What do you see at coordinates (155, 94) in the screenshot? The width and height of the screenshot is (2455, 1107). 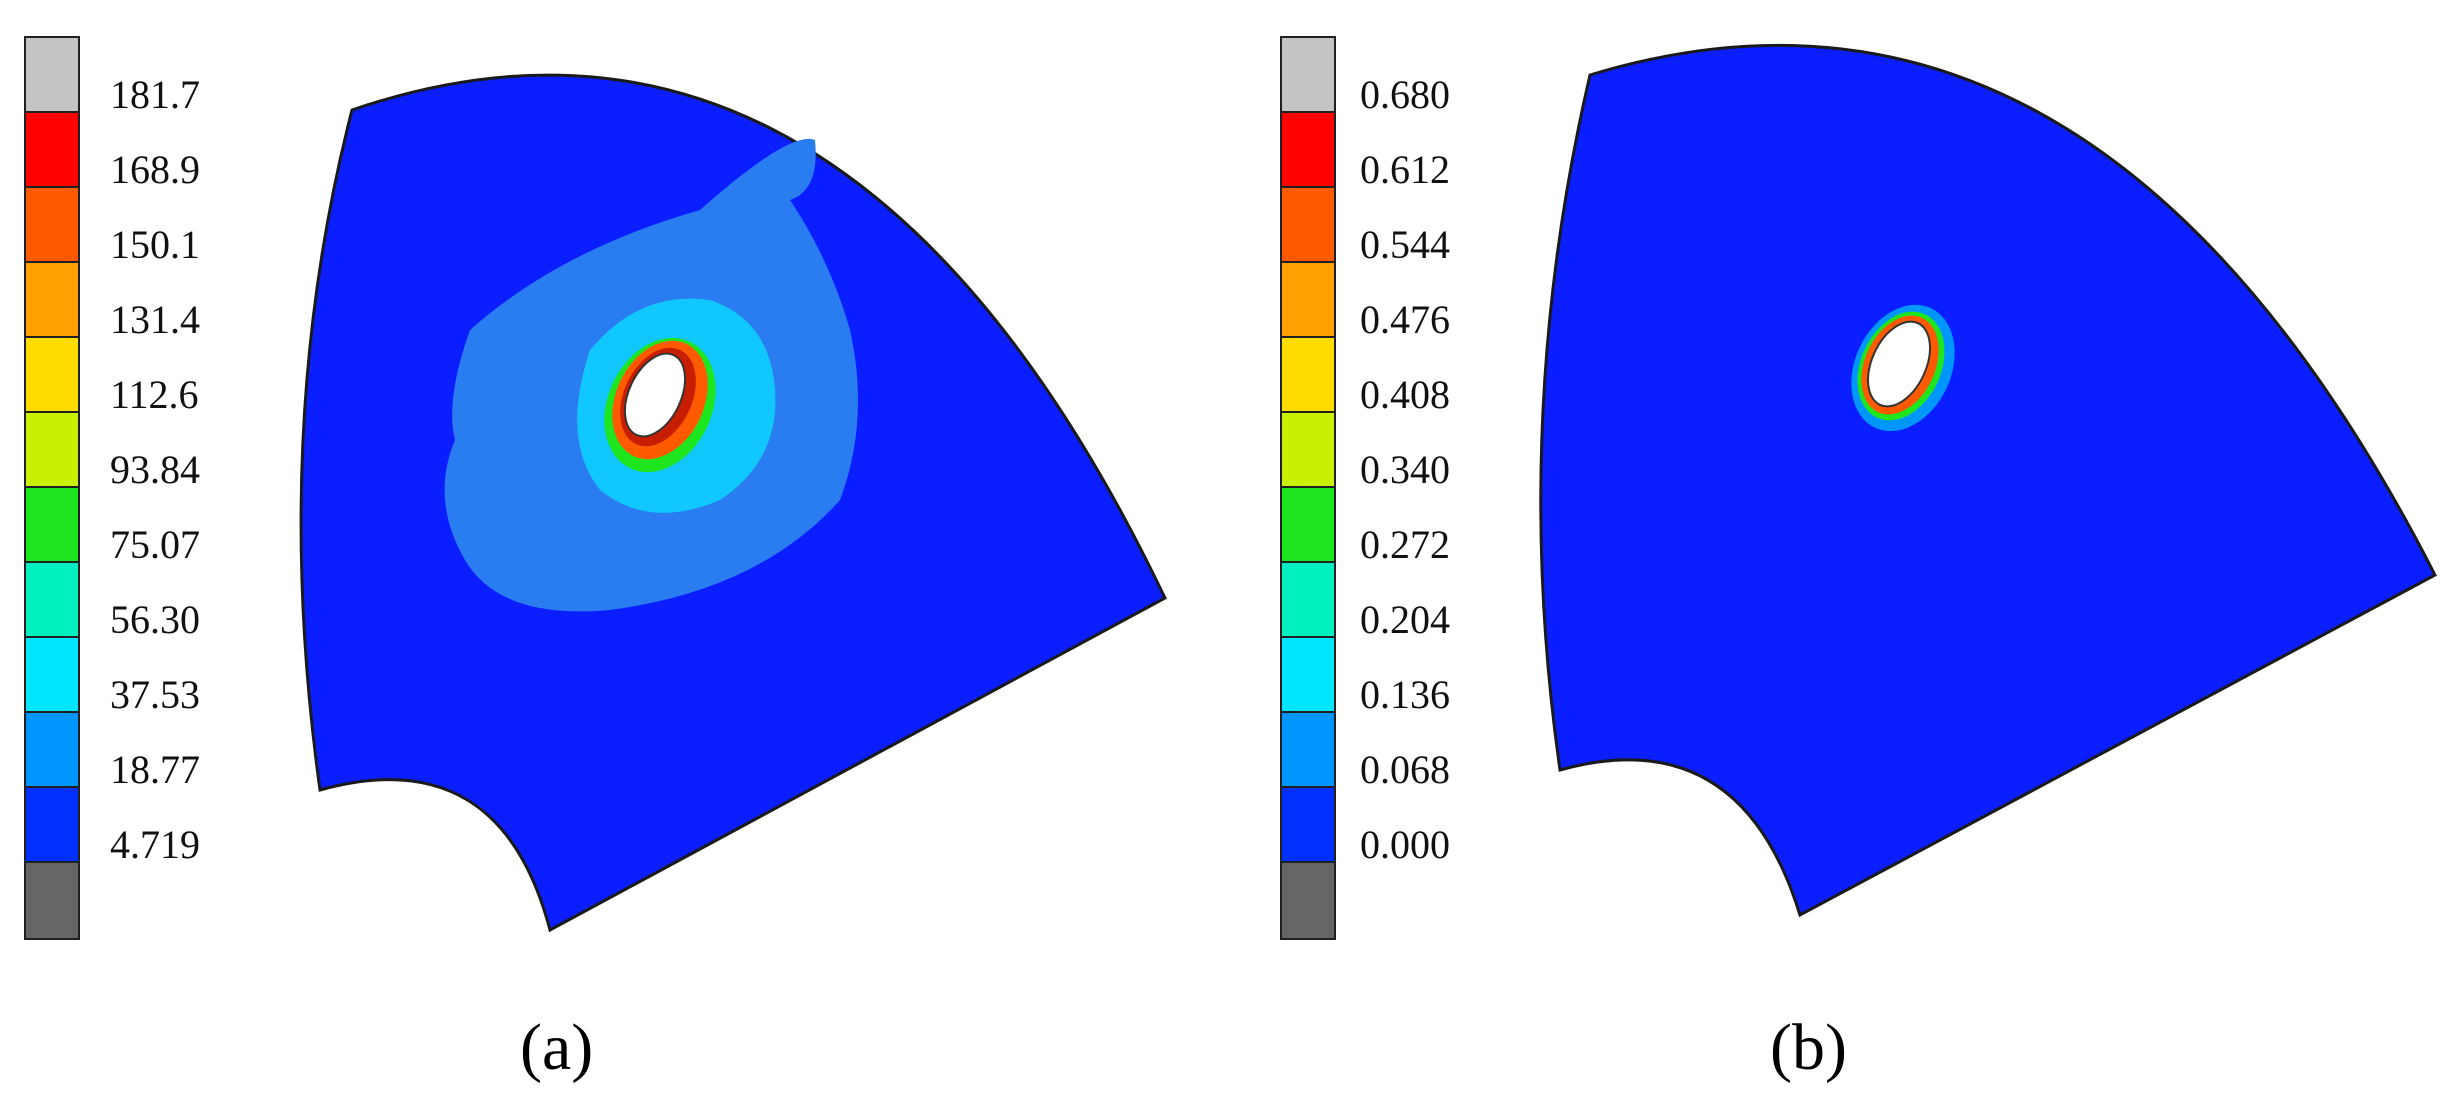 I see `legend-label: 181.7` at bounding box center [155, 94].